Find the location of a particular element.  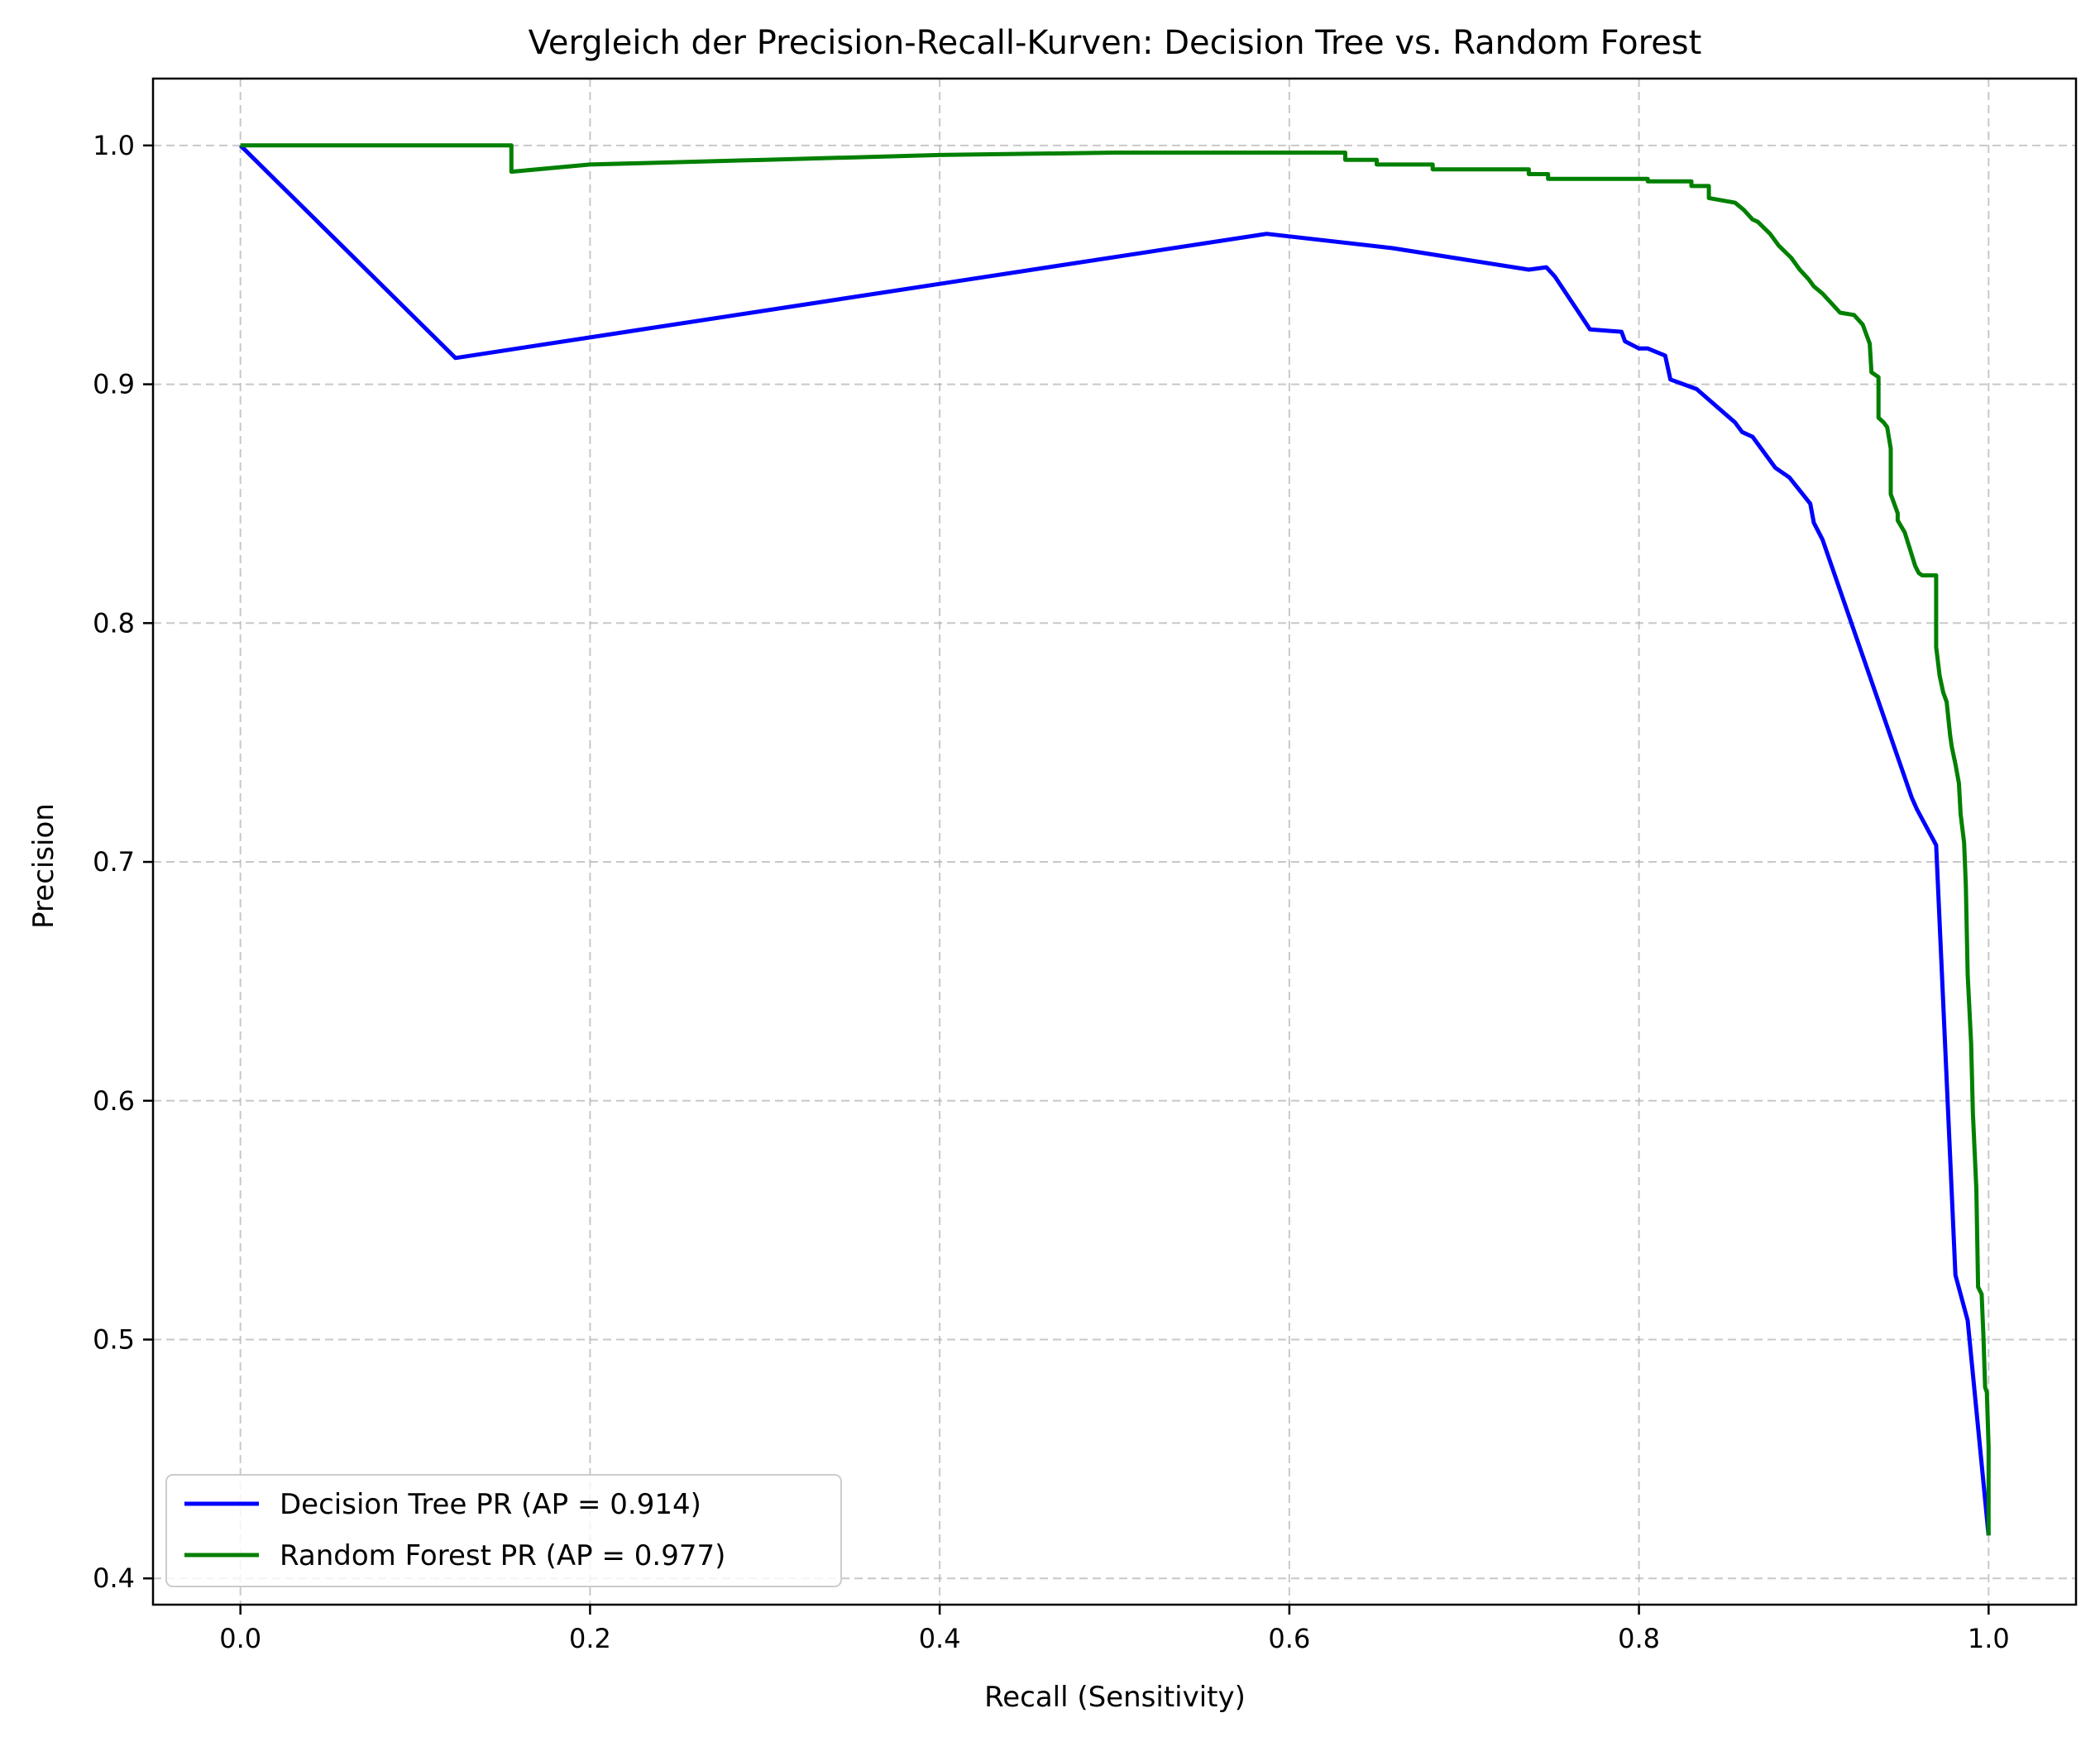

x-tick-label: 0.8 is located at coordinates (1639, 1638).